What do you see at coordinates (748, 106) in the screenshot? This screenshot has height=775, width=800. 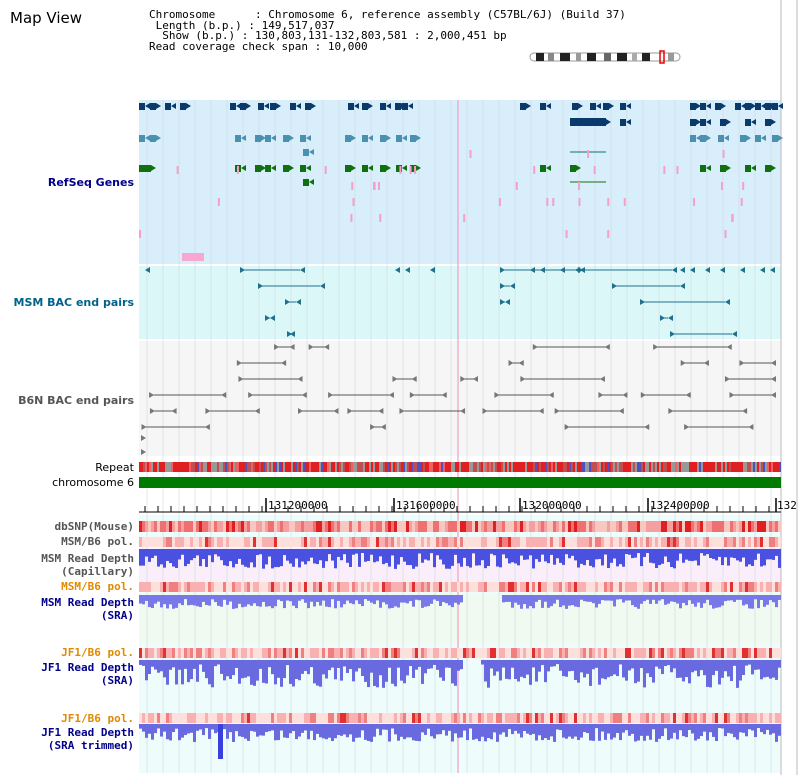 I see `gene-exon` at bounding box center [748, 106].